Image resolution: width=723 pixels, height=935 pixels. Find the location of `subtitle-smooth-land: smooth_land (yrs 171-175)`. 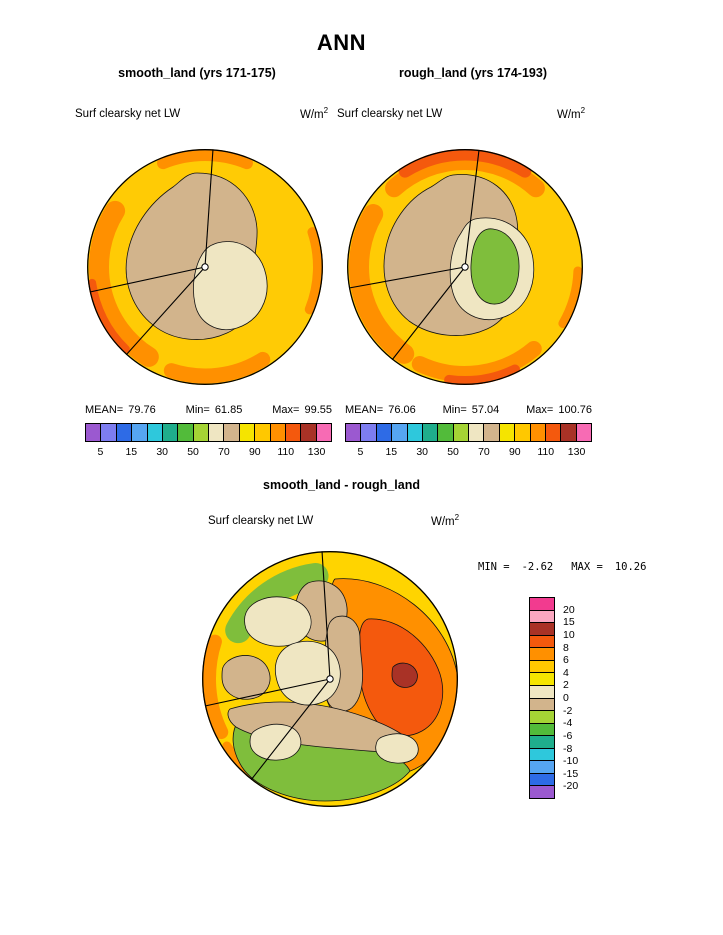

subtitle-smooth-land: smooth_land (yrs 171-175) is located at coordinates (197, 73).